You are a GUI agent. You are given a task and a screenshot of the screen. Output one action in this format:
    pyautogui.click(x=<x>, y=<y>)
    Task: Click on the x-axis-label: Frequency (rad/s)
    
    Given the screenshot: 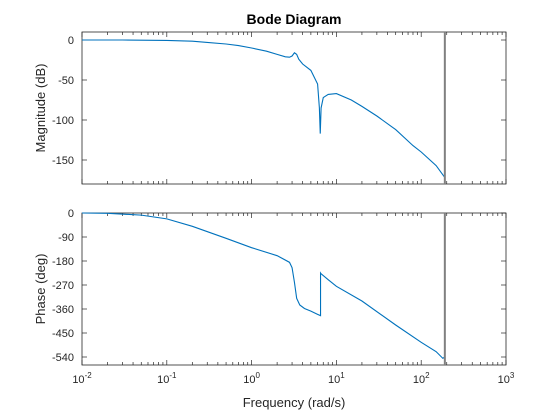 What is the action you would take?
    pyautogui.click(x=294, y=402)
    